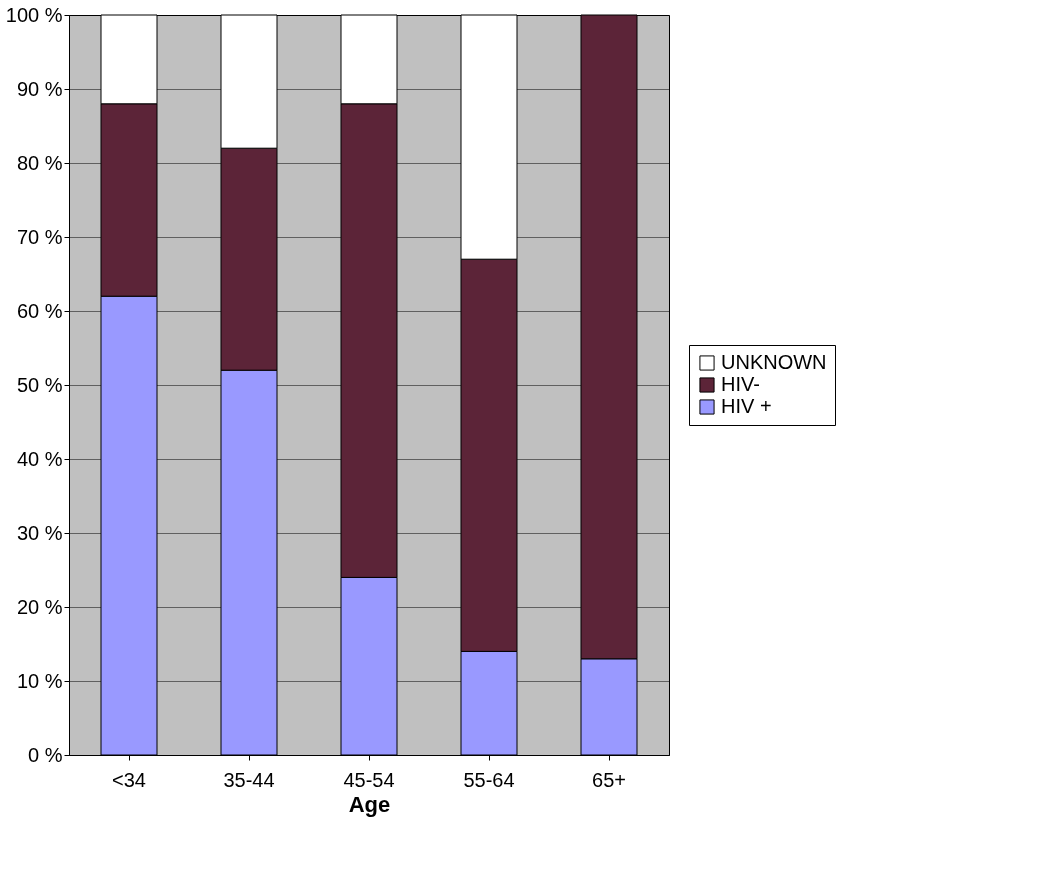 The image size is (1047, 885). I want to click on y-tick-label: 40 %, so click(39, 458).